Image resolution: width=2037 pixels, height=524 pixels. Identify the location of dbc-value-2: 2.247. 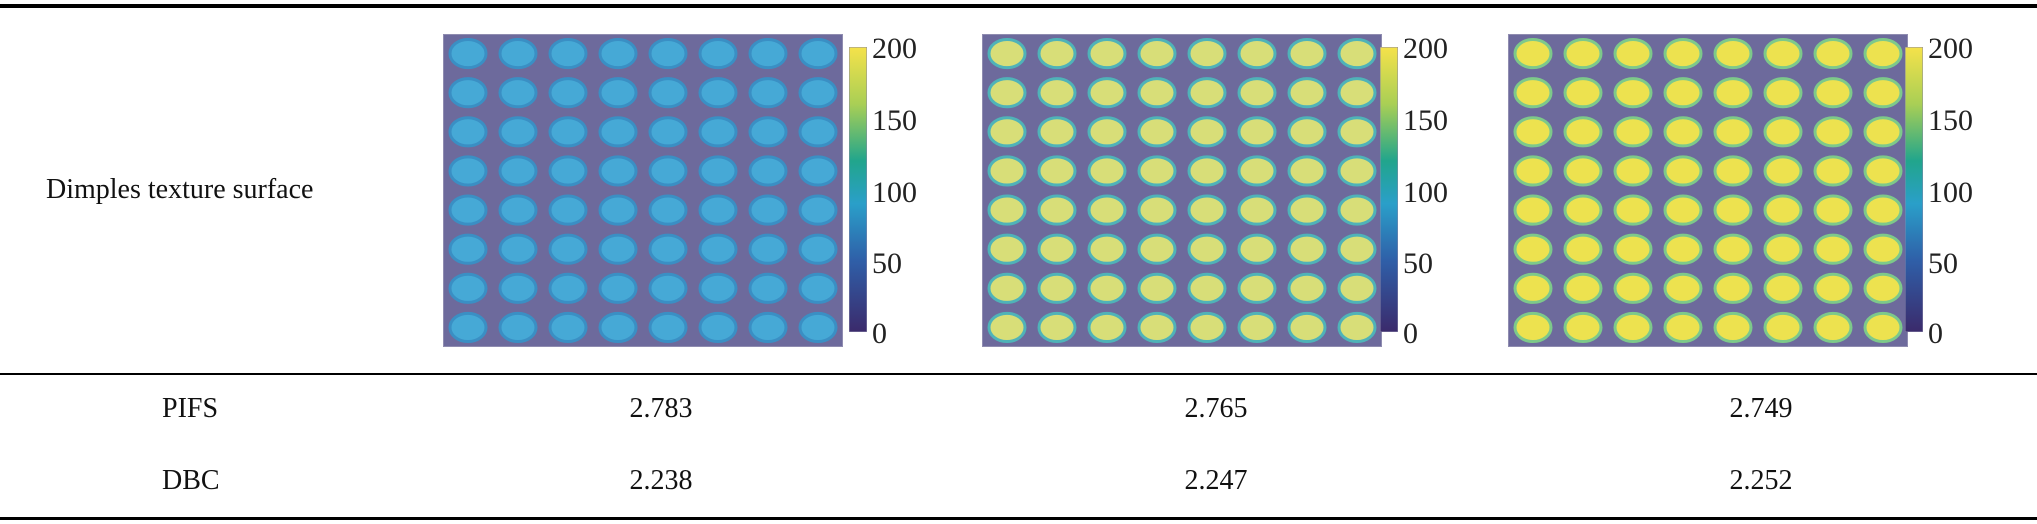
(1216, 480).